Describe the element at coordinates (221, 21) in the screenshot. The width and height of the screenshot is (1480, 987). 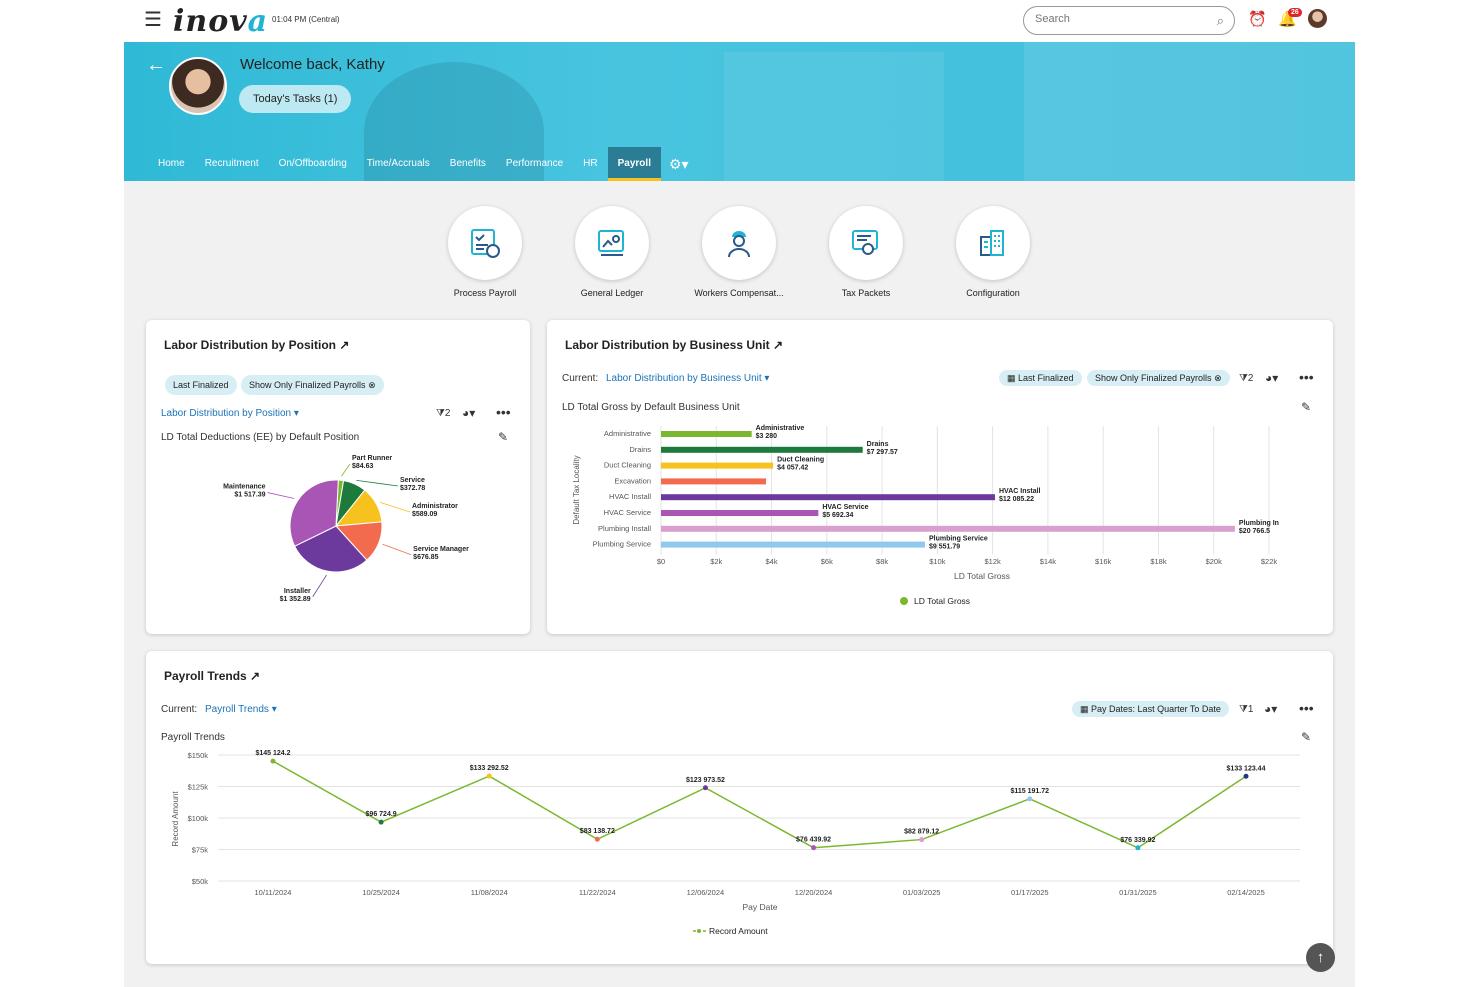
I see `inova-logo: inova` at that location.